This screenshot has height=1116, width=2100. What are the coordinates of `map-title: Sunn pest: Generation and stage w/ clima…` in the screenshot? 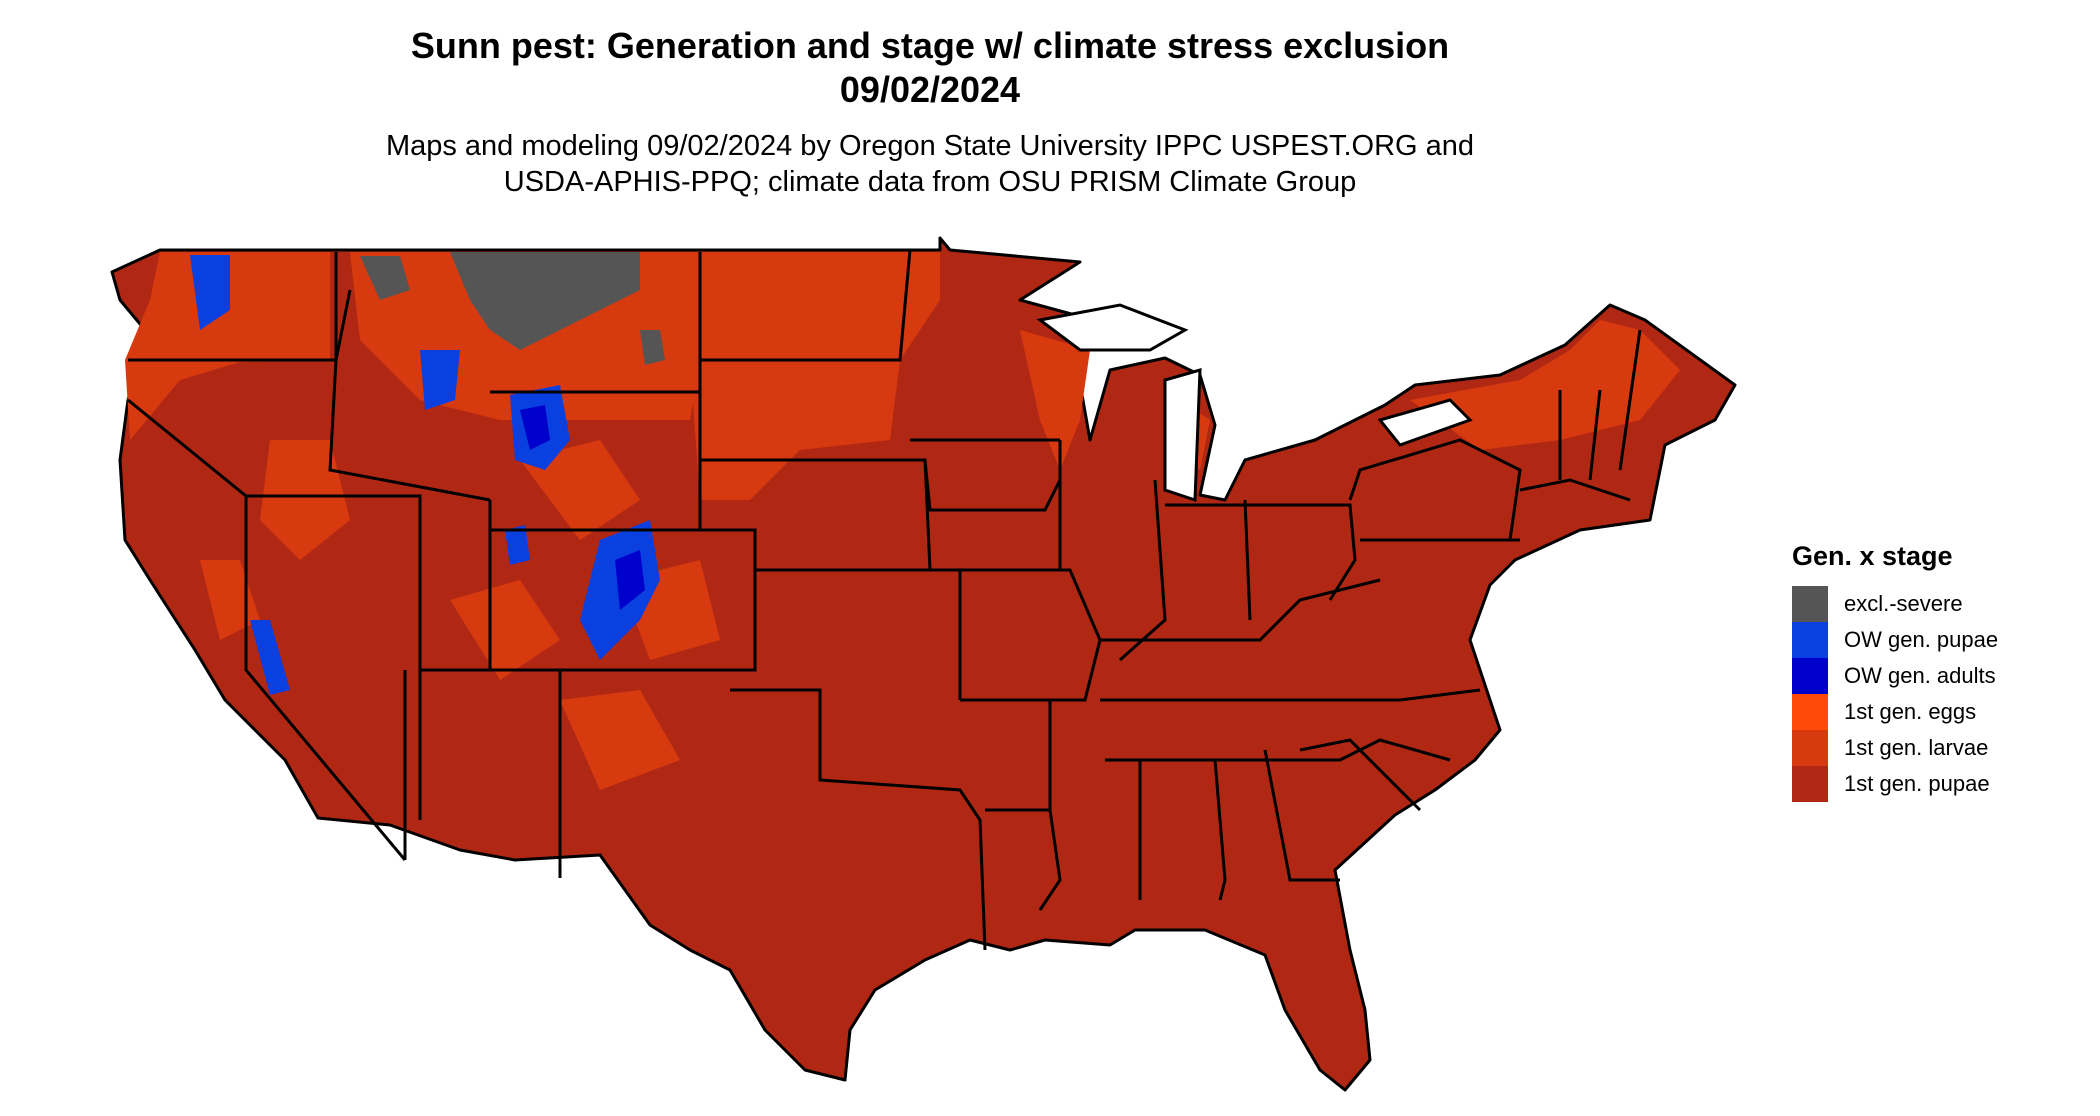 It's located at (930, 45).